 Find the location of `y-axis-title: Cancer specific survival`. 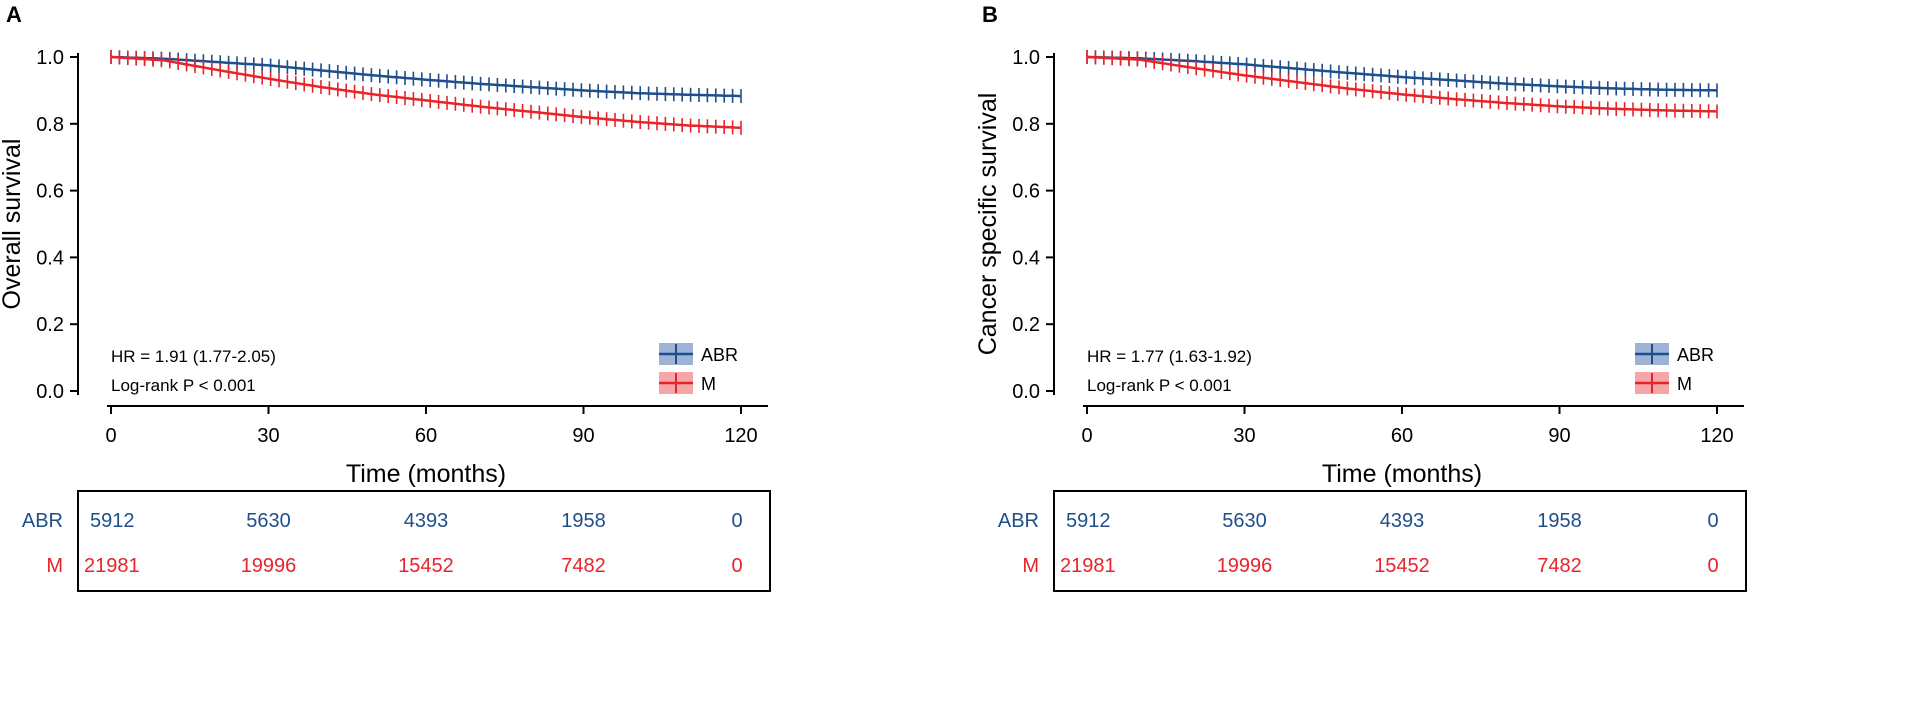

y-axis-title: Cancer specific survival is located at coordinates (988, 224).